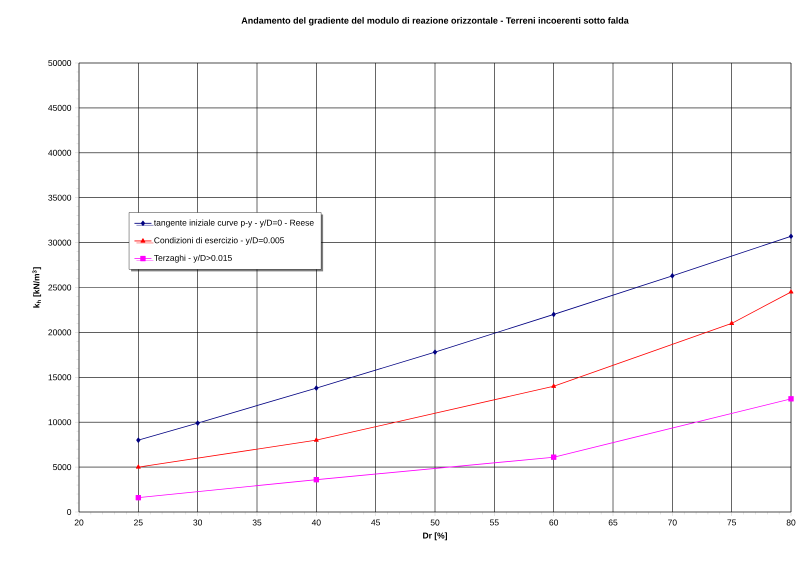 This screenshot has width=797, height=568. I want to click on x-tick-label: 80, so click(791, 523).